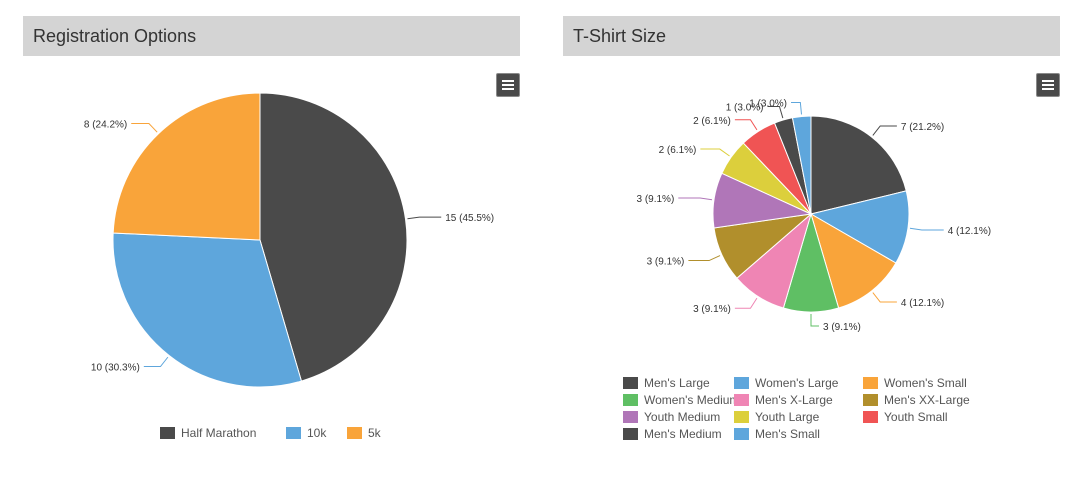 This screenshot has width=1086, height=488. What do you see at coordinates (692, 400) in the screenshot?
I see `legend-label: Women's Medium` at bounding box center [692, 400].